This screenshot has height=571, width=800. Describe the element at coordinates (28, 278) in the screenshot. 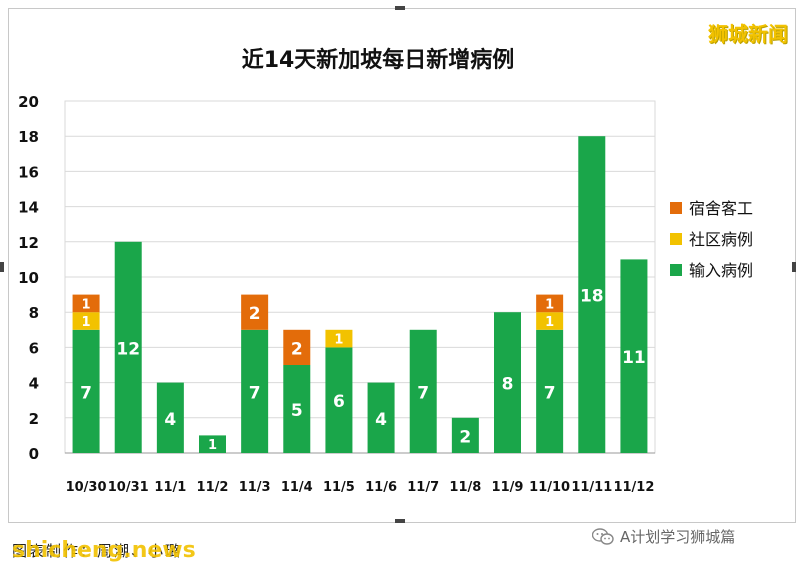

I see `y-tick-label: 10` at that location.